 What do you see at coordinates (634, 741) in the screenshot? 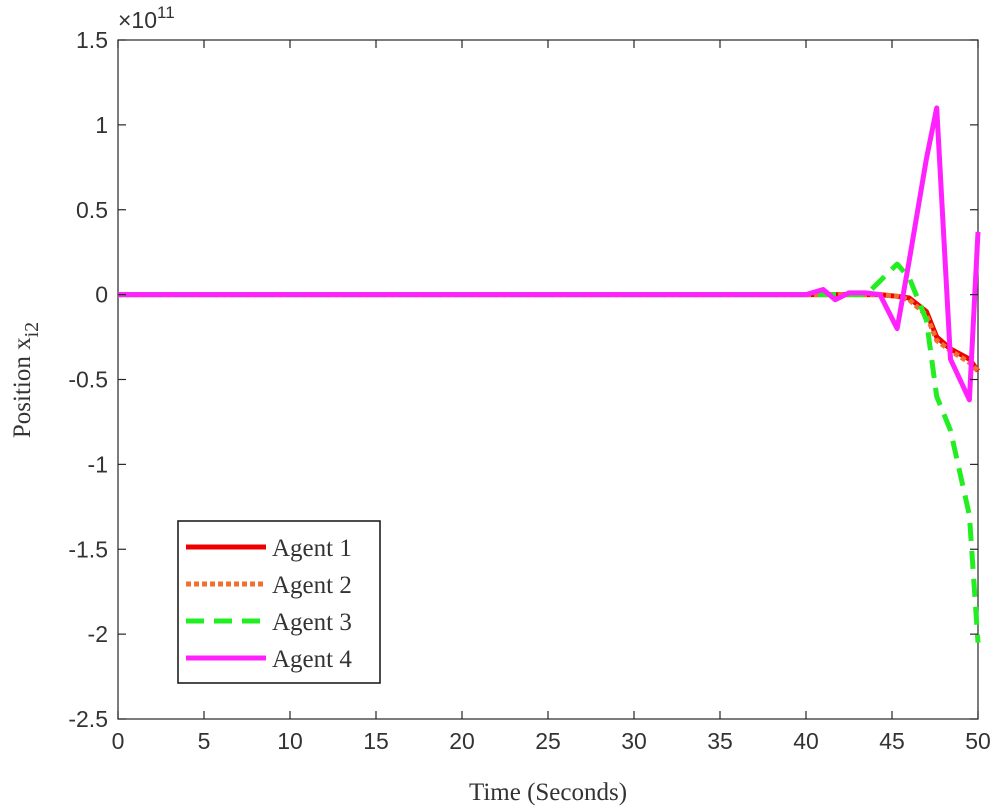
I see `x-tick-label: 30` at bounding box center [634, 741].